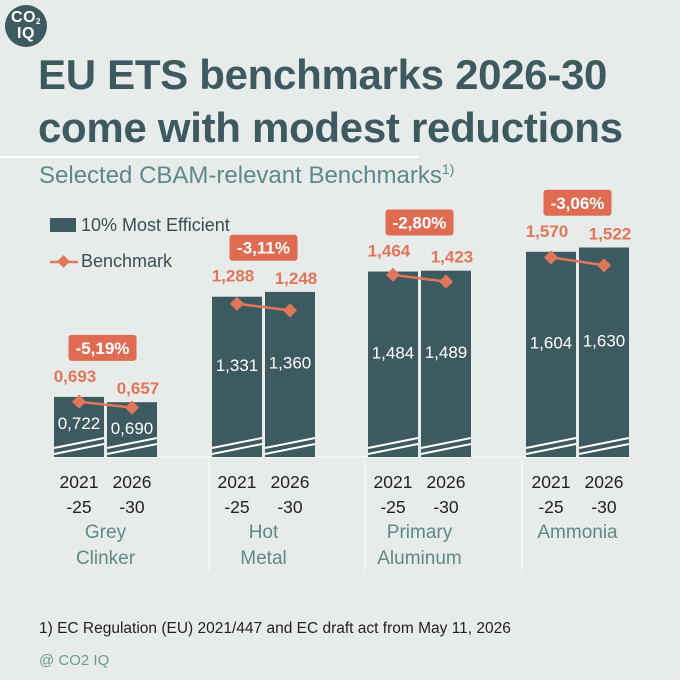 The height and width of the screenshot is (680, 680). Describe the element at coordinates (237, 365) in the screenshot. I see `bar-value-label: 1,331` at that location.